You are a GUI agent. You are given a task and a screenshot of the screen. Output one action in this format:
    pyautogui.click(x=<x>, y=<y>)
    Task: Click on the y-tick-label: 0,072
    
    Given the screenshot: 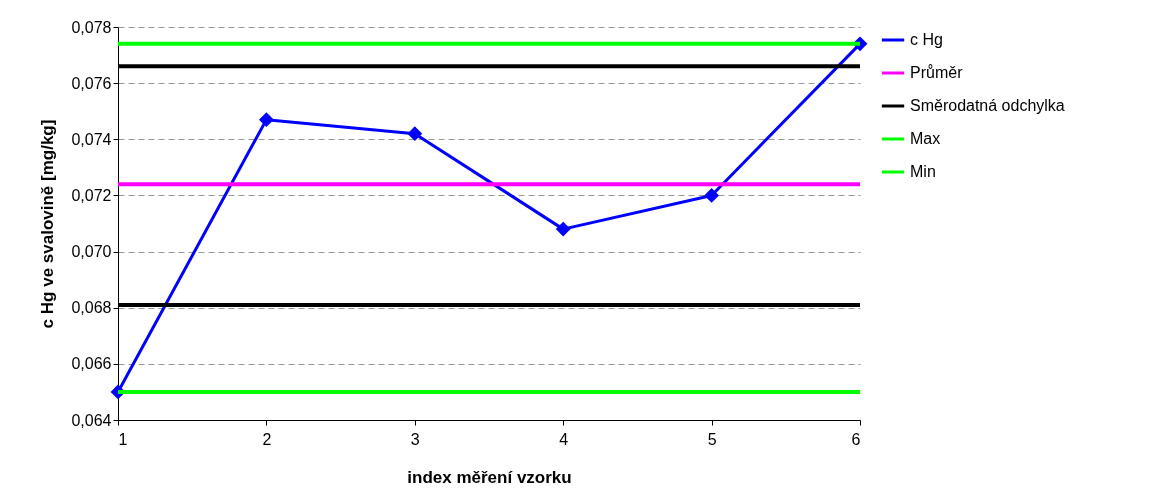 What is the action you would take?
    pyautogui.click(x=91, y=195)
    